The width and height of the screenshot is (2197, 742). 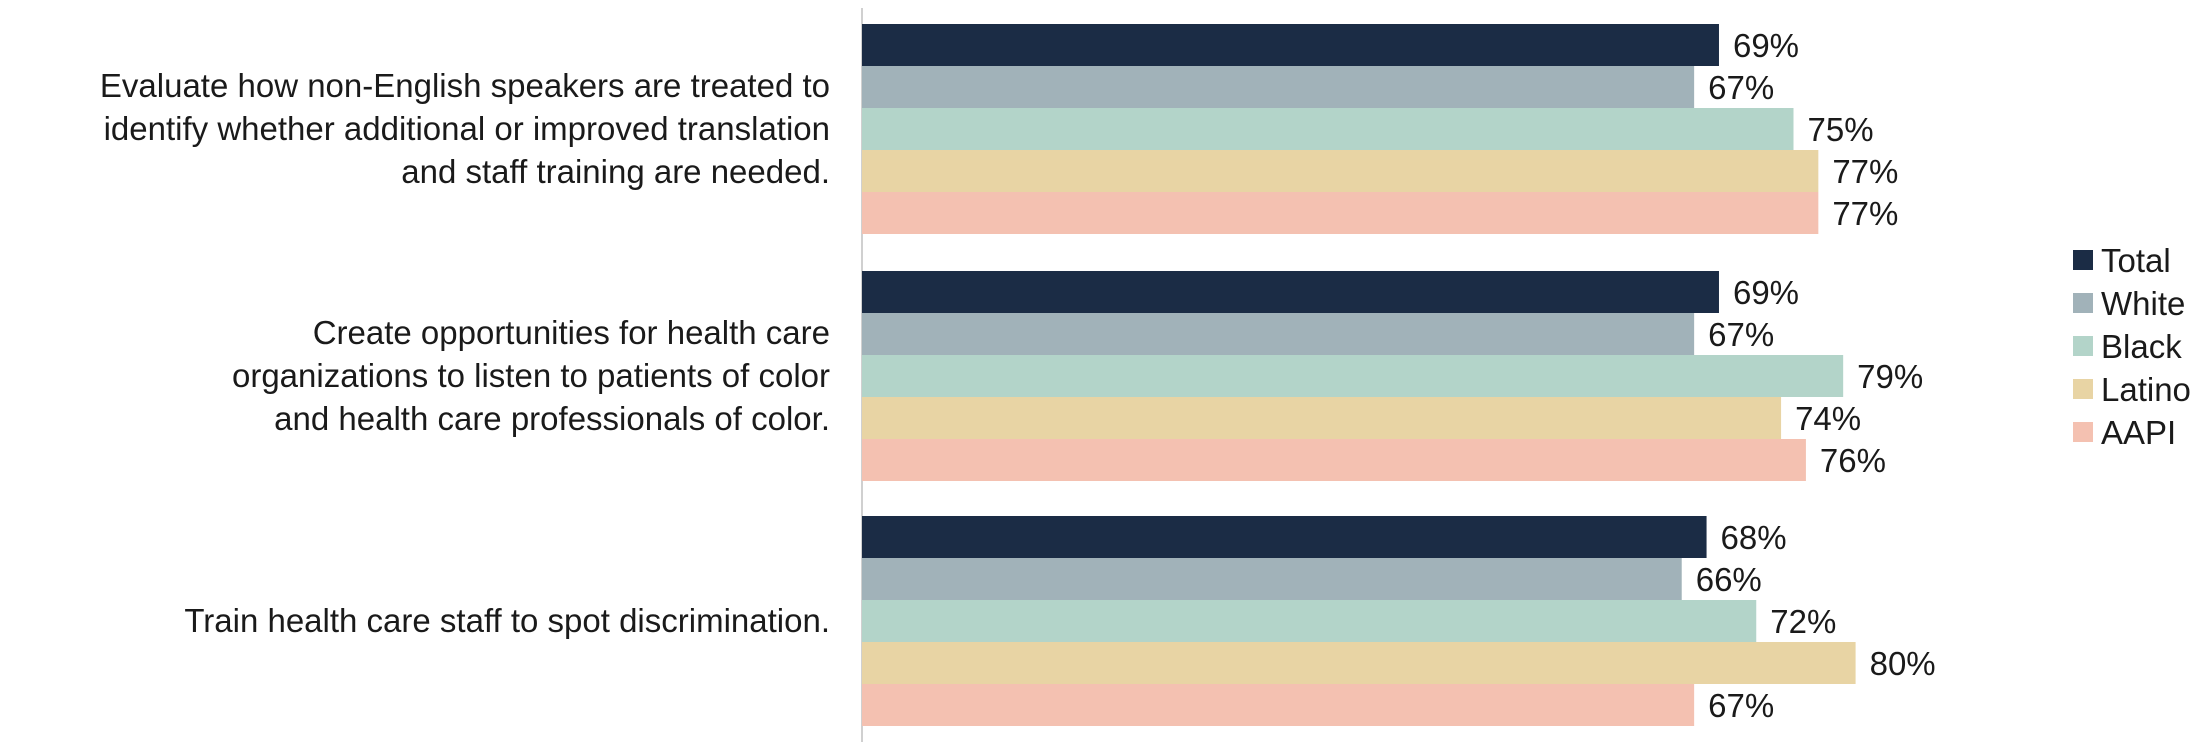 I want to click on category-label-line: Create opportunities for health care, so click(x=571, y=332).